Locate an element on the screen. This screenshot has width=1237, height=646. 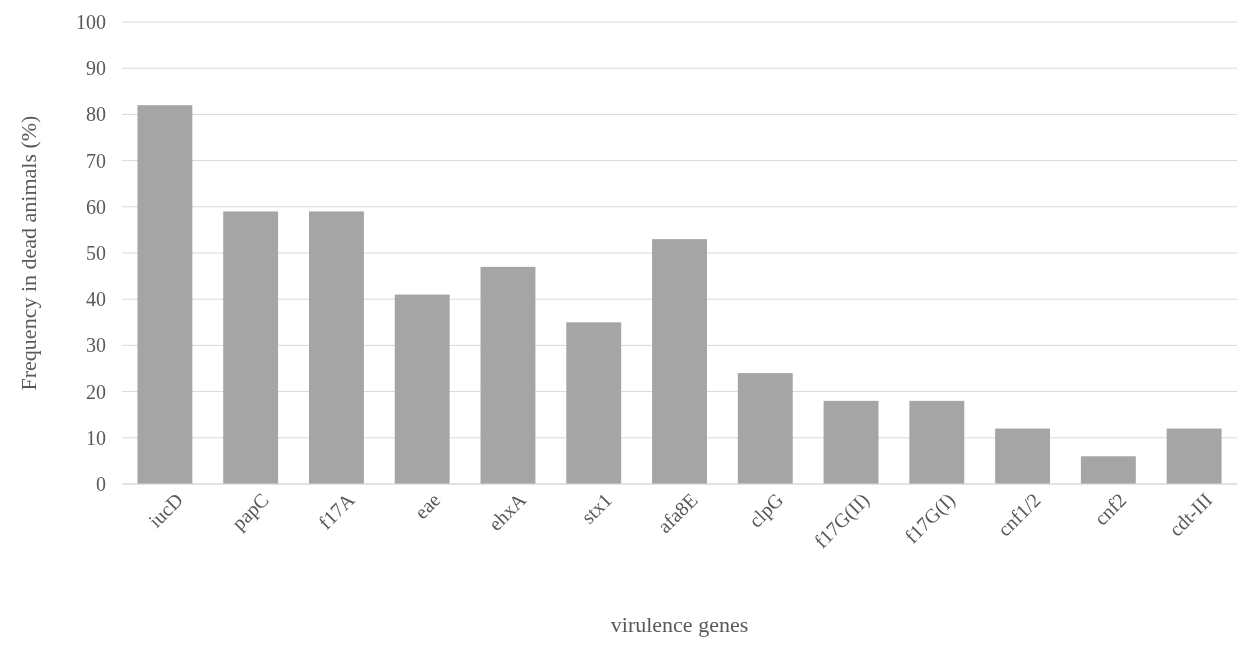
y-tick-label: 20 is located at coordinates (96, 391).